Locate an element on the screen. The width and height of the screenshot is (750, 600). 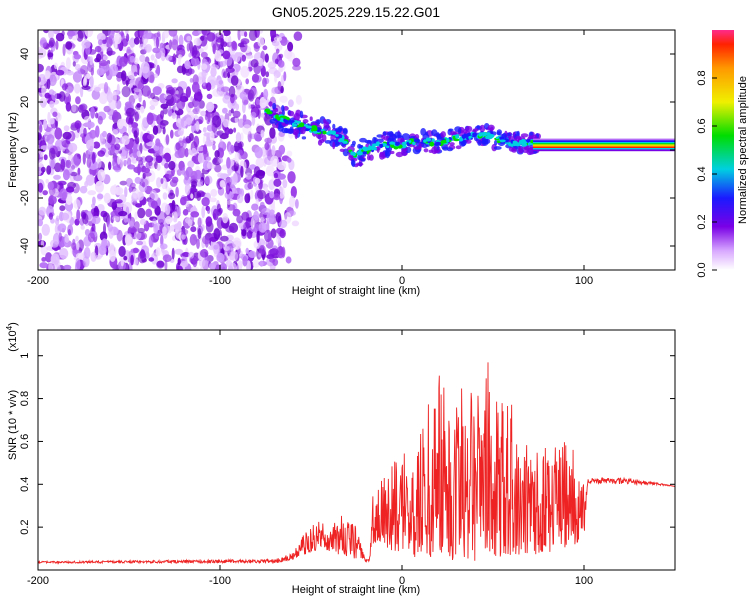
colorbar-tick-label: 0.6 is located at coordinates (702, 125).